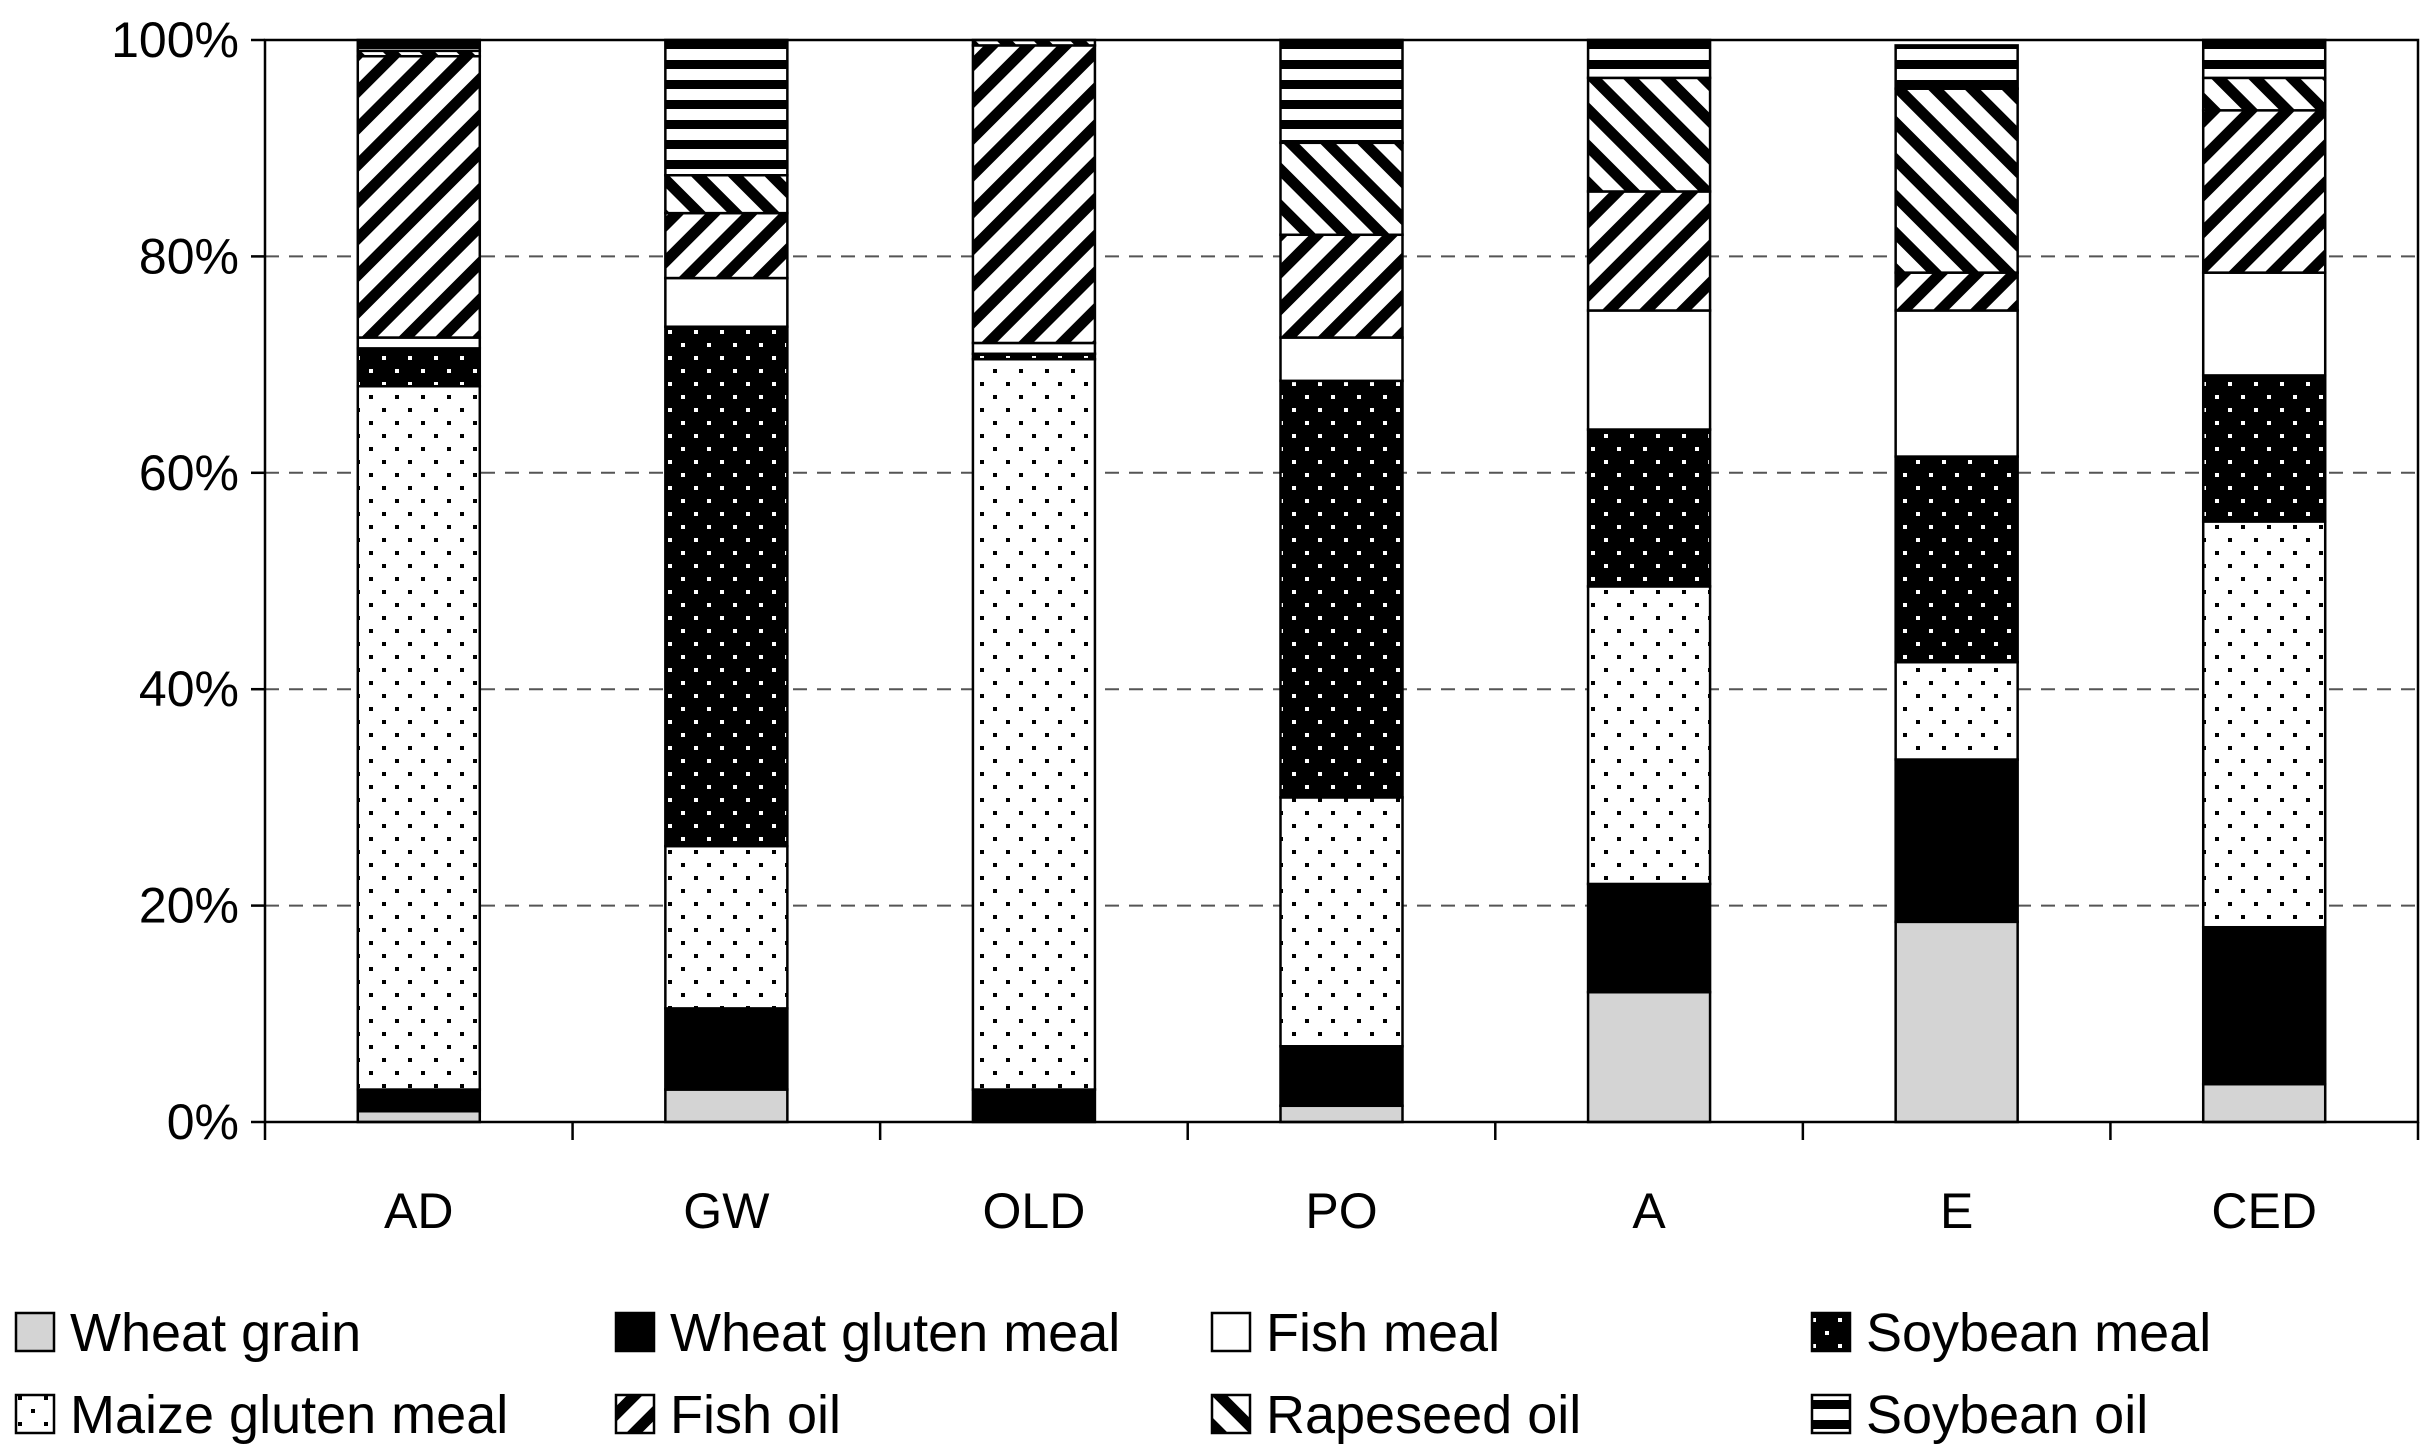  I want to click on bar-a-soybean-oil, so click(1649, 59).